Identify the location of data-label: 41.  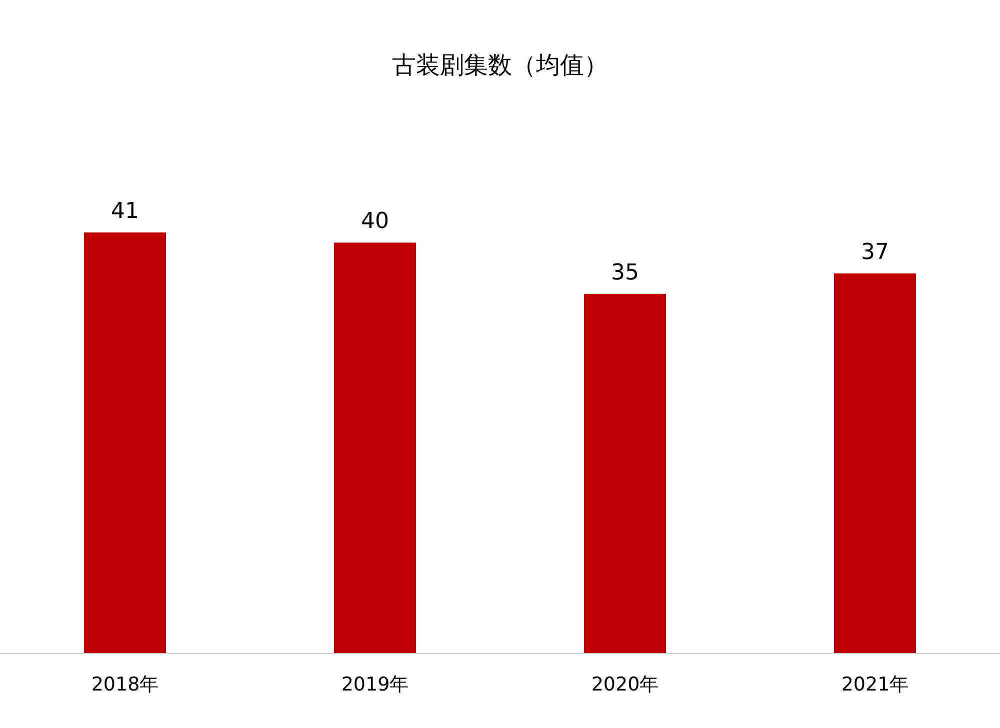
(125, 211).